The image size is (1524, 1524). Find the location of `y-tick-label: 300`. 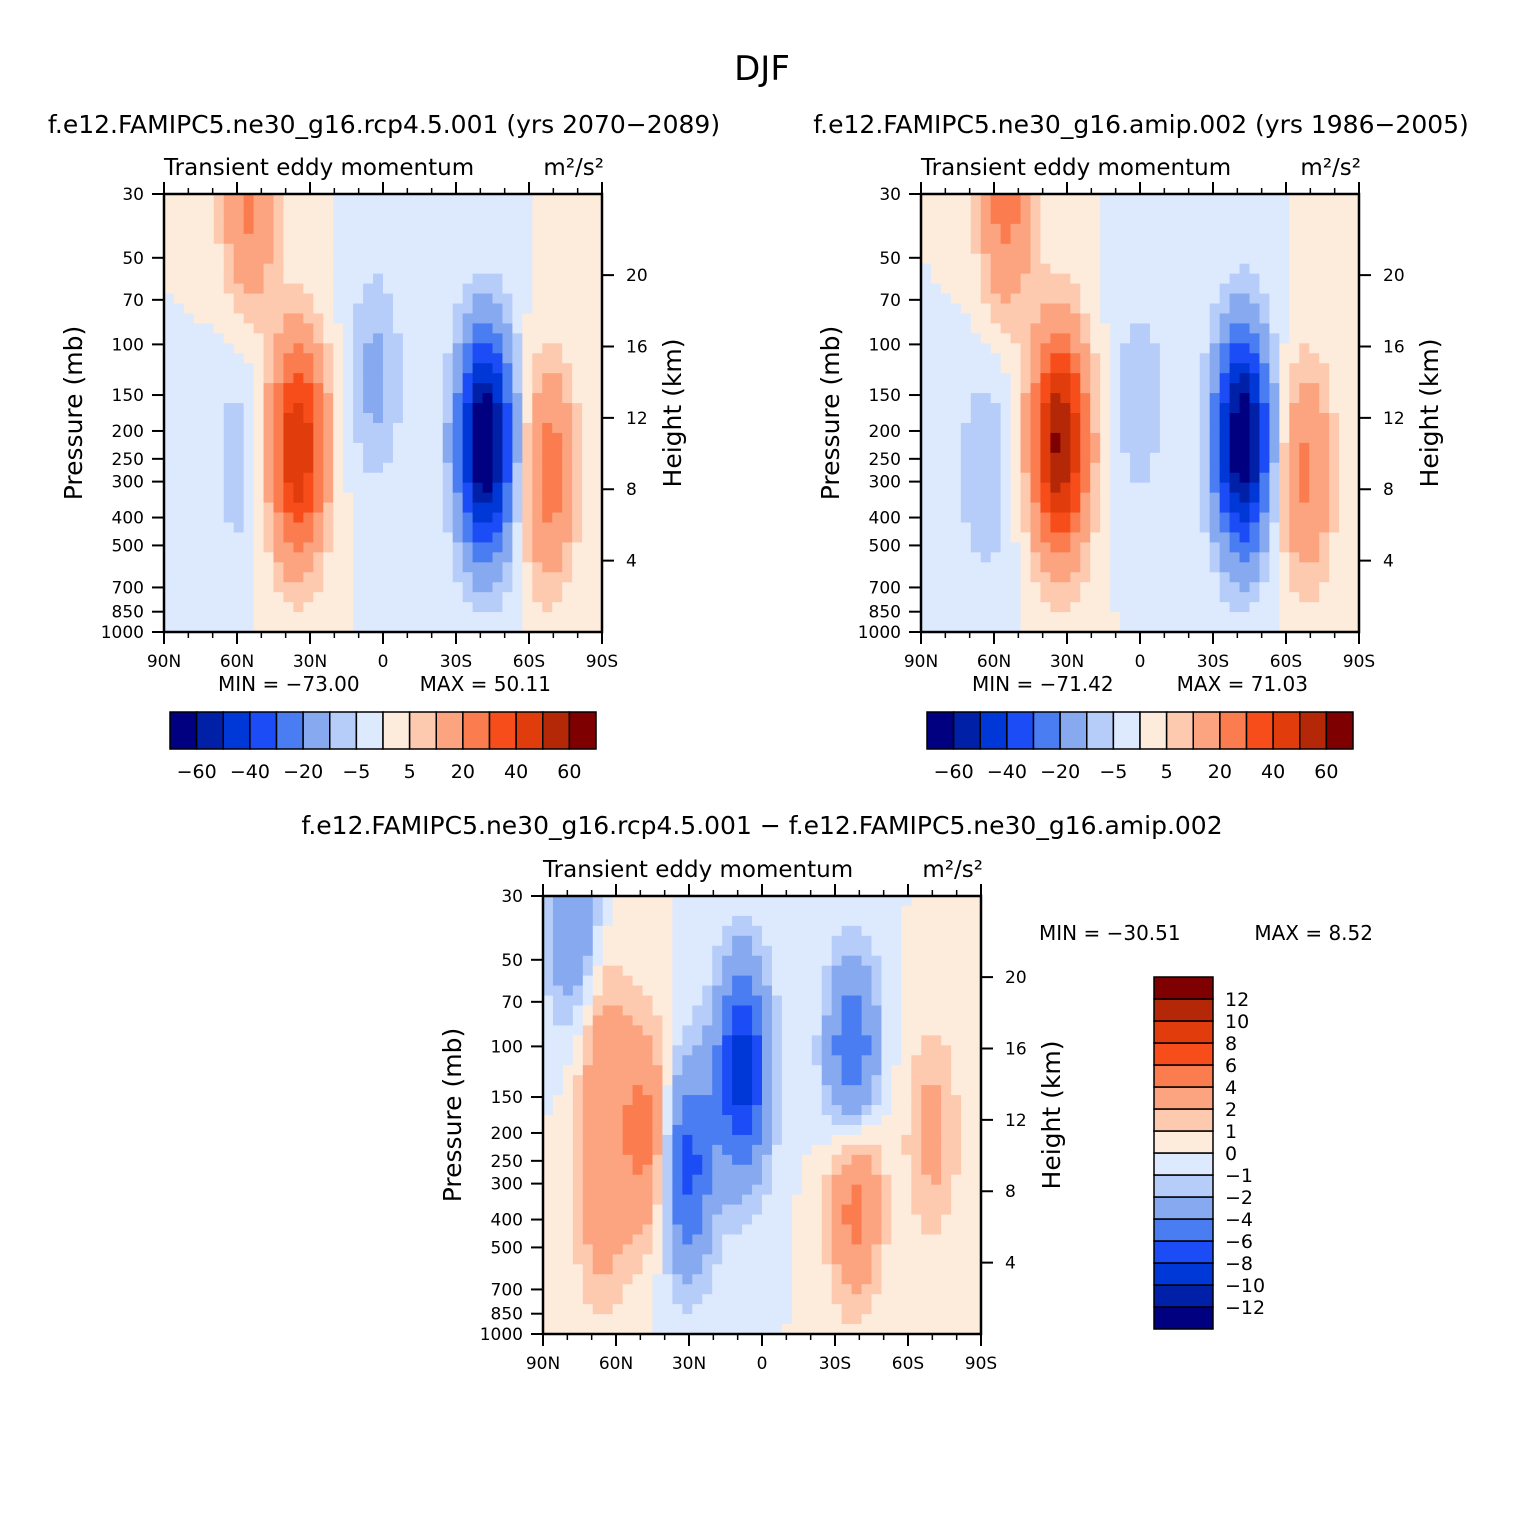

y-tick-label: 300 is located at coordinates (885, 483).